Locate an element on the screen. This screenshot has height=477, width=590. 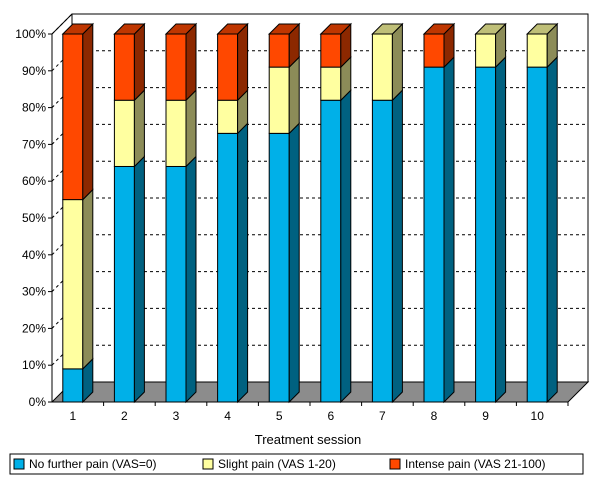
x-tick-label: 3 is located at coordinates (176, 416).